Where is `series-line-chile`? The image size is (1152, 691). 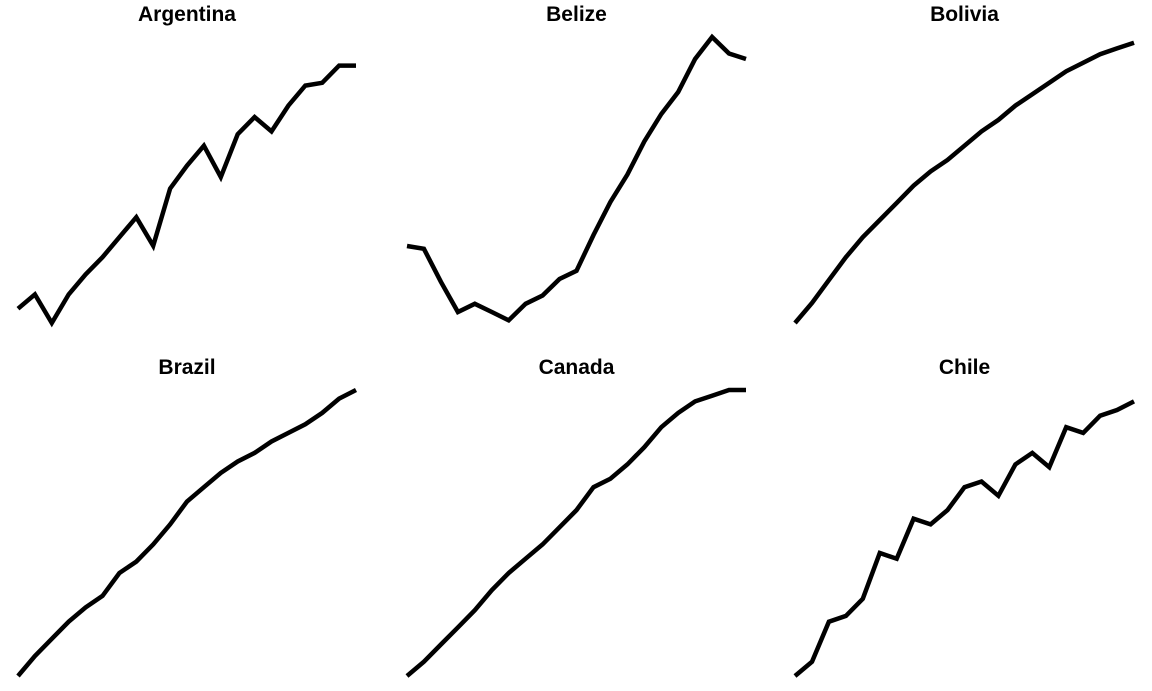
series-line-chile is located at coordinates (964, 538).